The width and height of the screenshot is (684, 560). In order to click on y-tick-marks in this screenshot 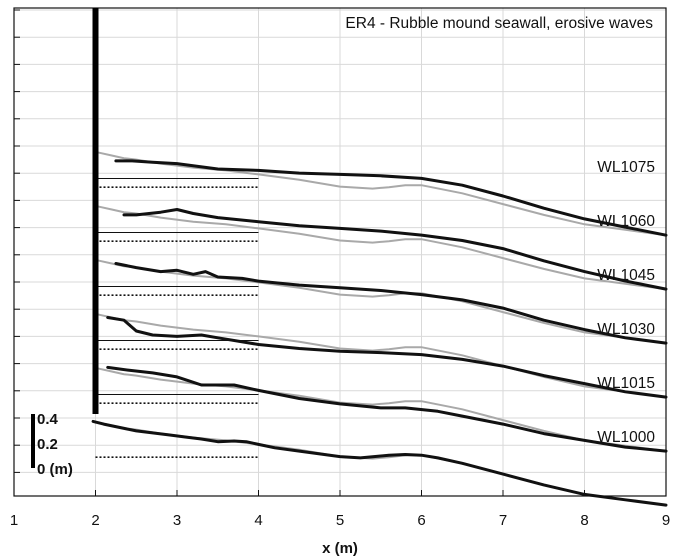, I will do `click(17, 241)`.